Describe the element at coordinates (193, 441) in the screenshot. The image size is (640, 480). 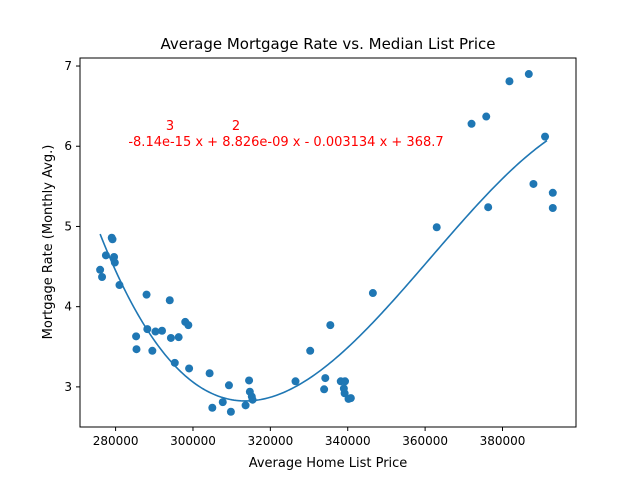
I see `x-tick-label: 300000` at that location.